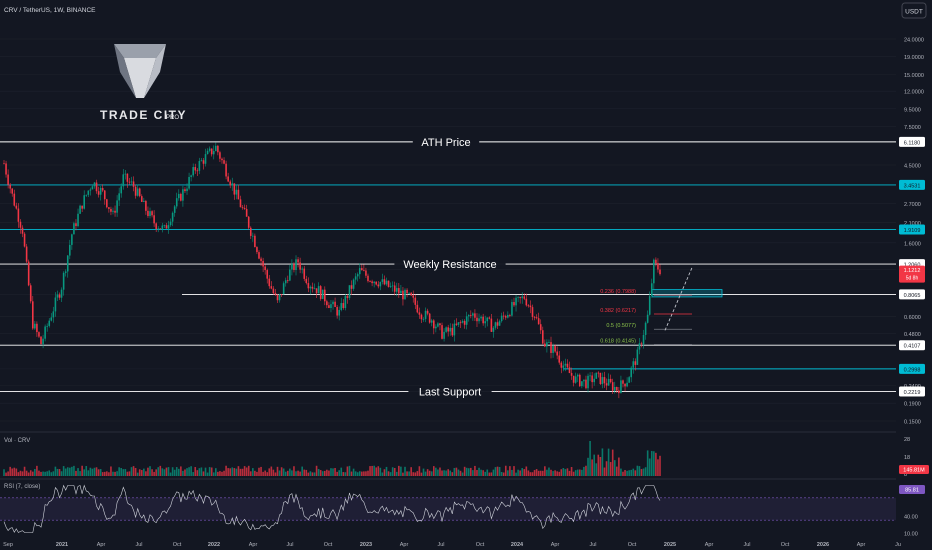 The height and width of the screenshot is (550, 932). Describe the element at coordinates (907, 440) in the screenshot. I see `volume-tick-label: 28` at that location.